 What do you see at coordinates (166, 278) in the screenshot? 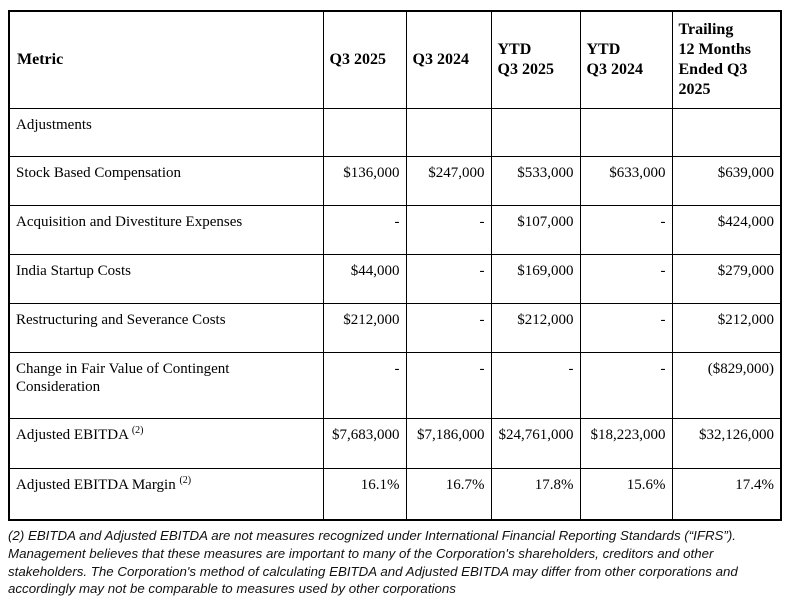
I see `metric-label: India Startup Costs` at bounding box center [166, 278].